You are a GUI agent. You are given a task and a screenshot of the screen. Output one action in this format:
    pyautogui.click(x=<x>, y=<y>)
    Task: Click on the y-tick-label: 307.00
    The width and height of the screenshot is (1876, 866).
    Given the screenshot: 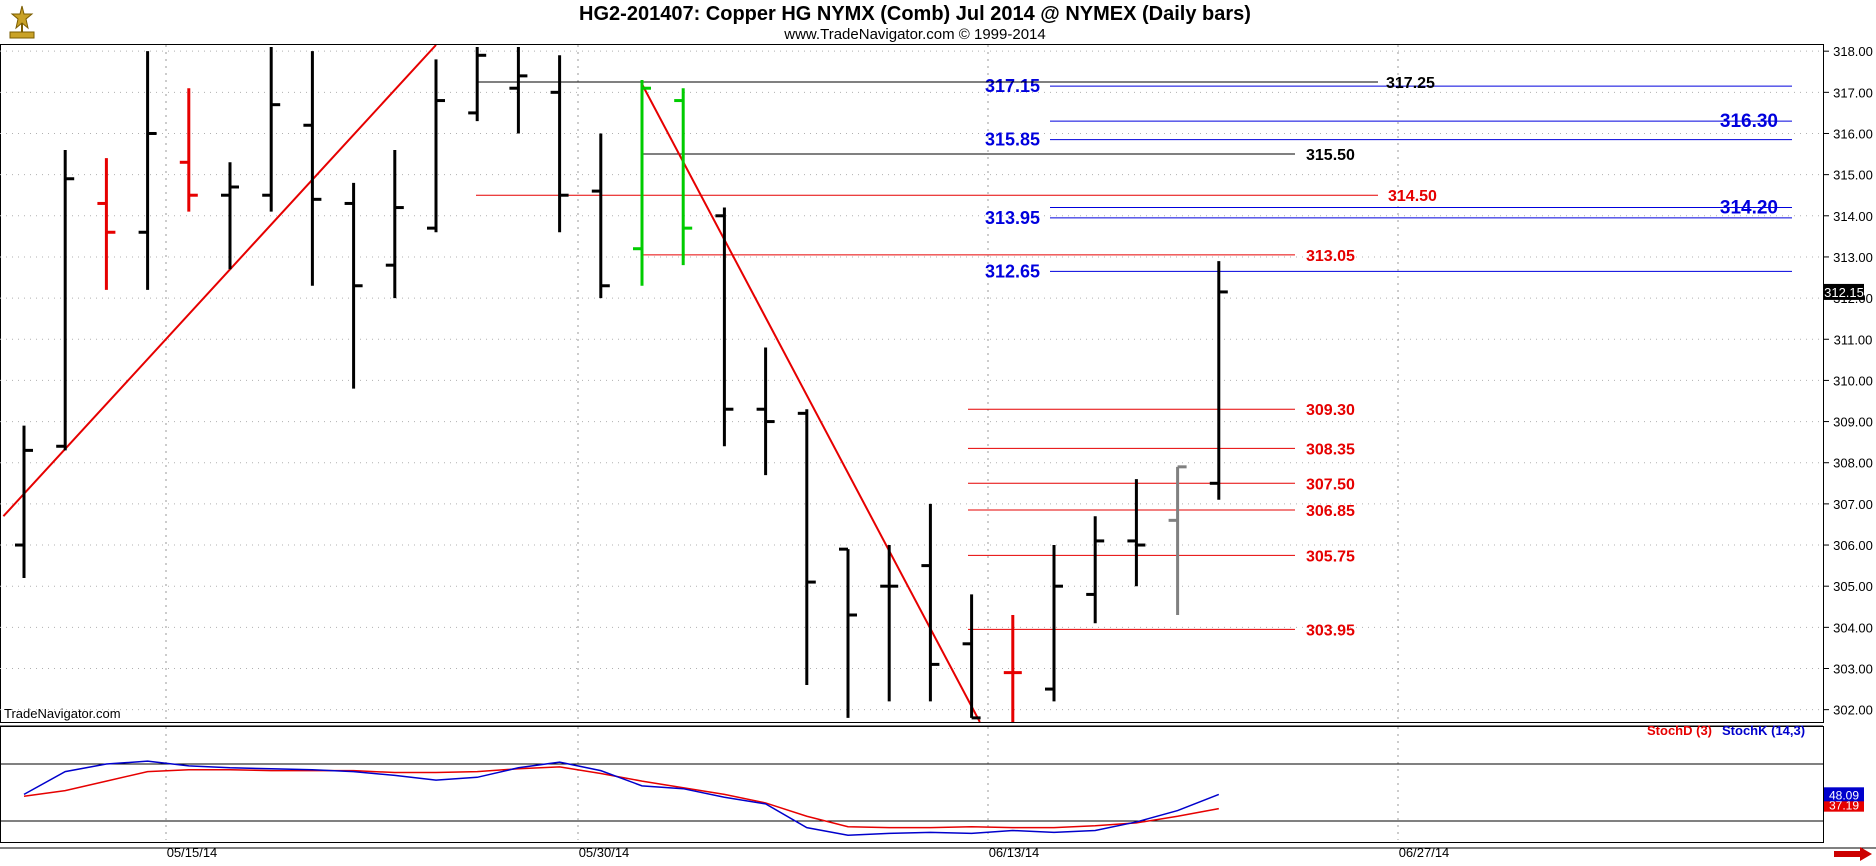 What is the action you would take?
    pyautogui.click(x=1853, y=504)
    